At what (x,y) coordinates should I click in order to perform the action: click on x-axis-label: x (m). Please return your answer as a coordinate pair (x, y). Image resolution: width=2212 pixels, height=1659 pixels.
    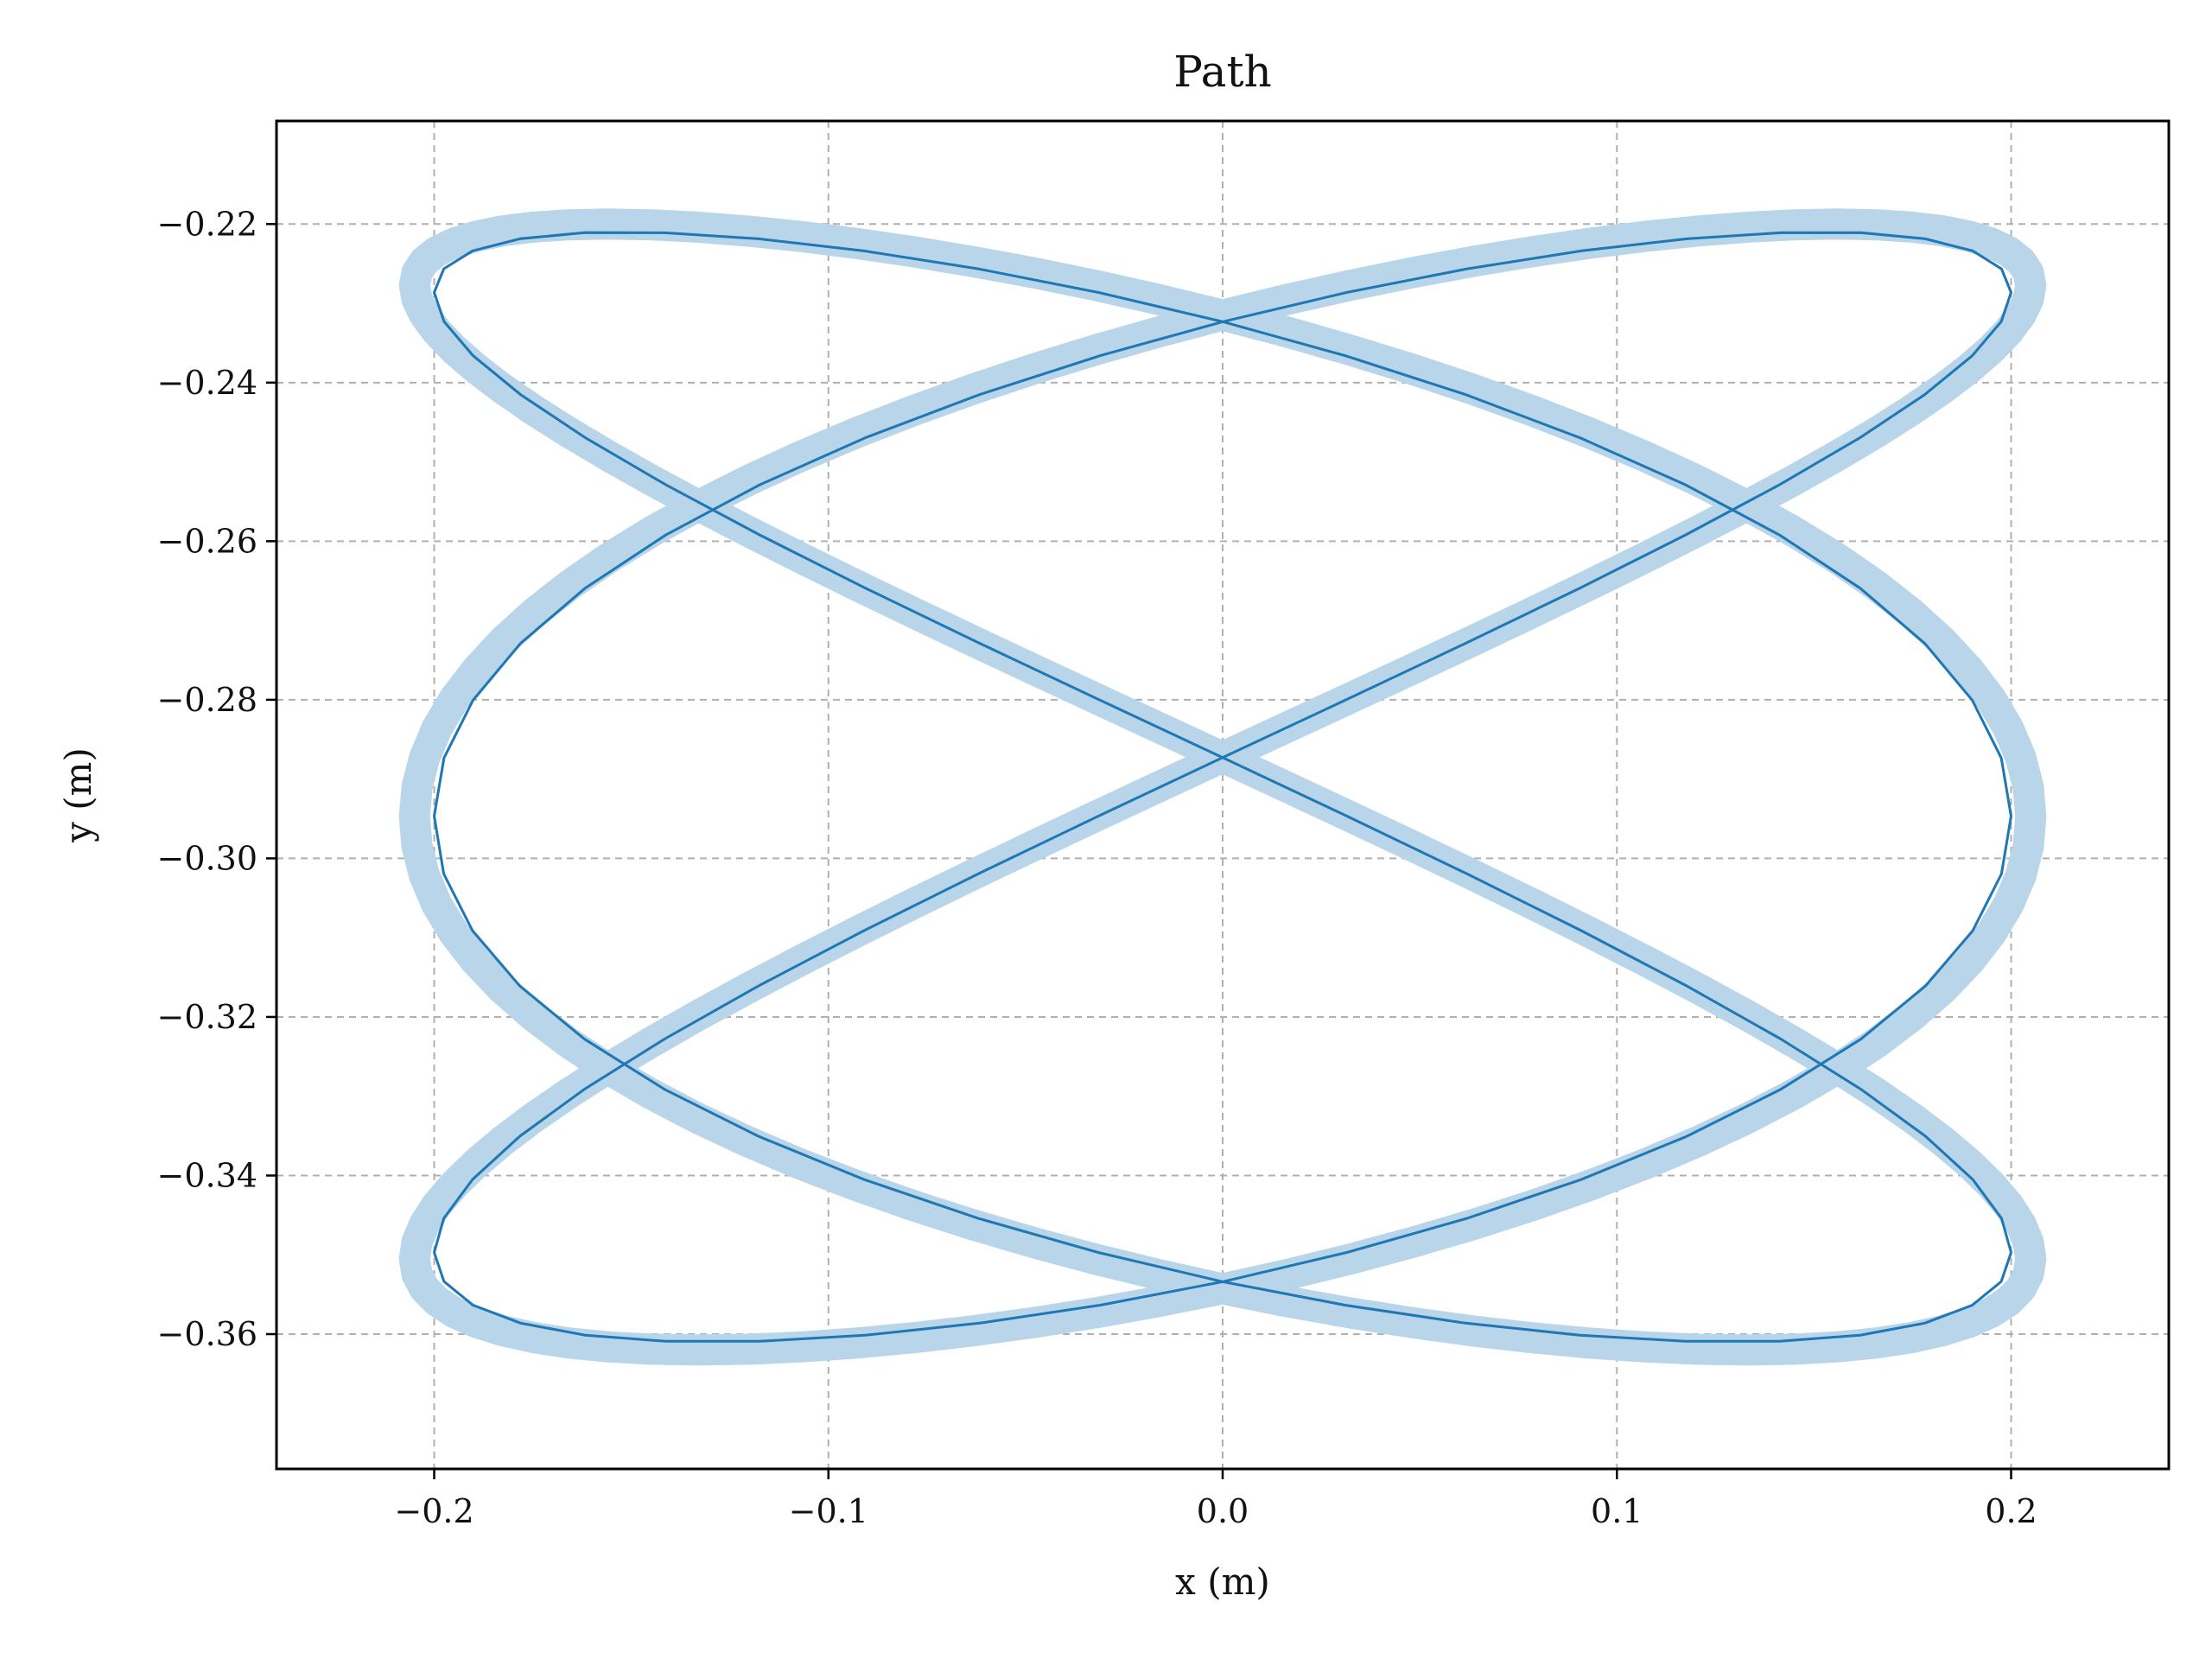
    Looking at the image, I should click on (1222, 1581).